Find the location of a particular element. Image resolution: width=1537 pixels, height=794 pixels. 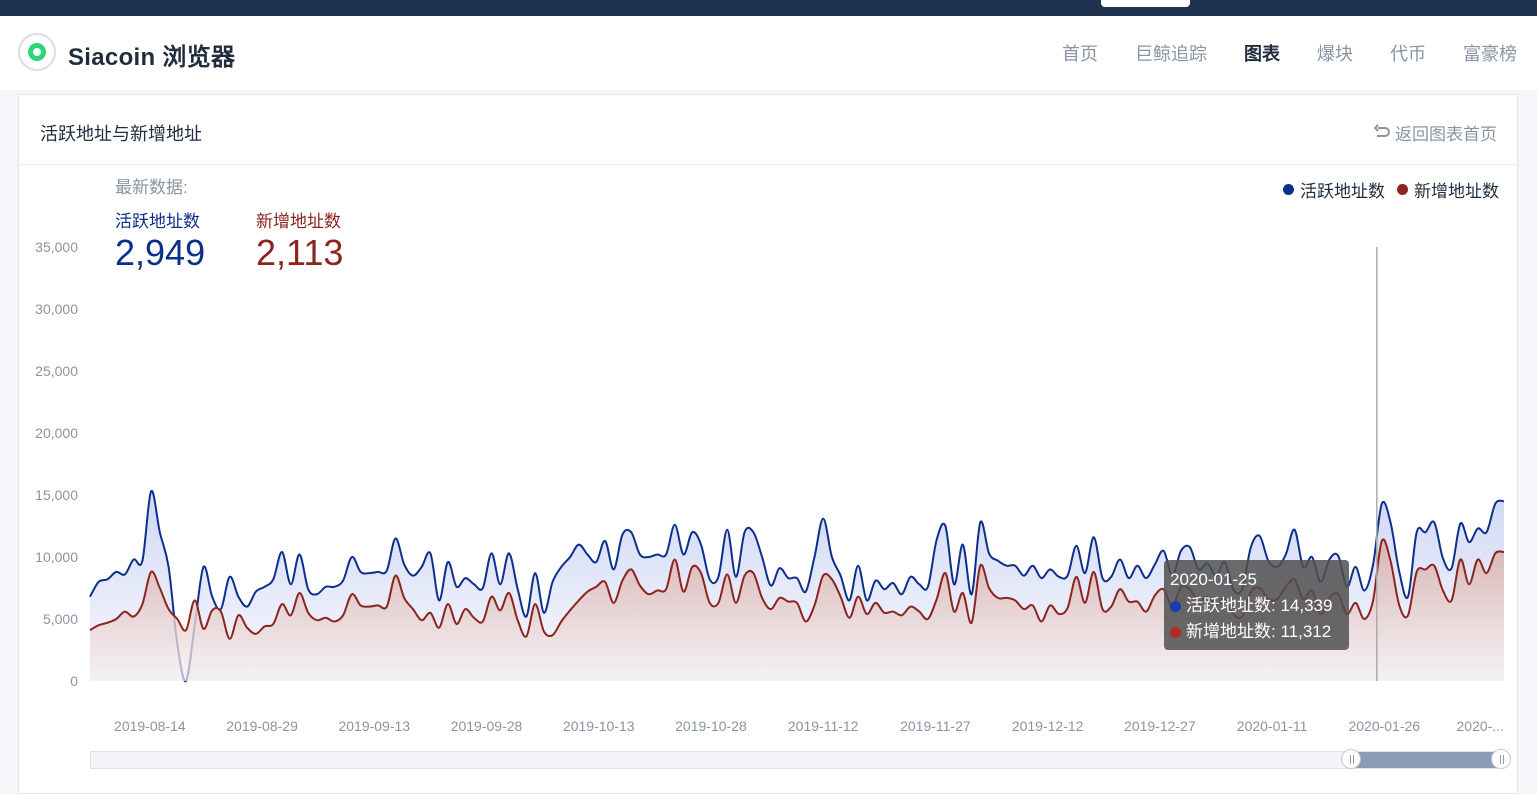

x-tick-label: 2019-08-29 is located at coordinates (262, 726).